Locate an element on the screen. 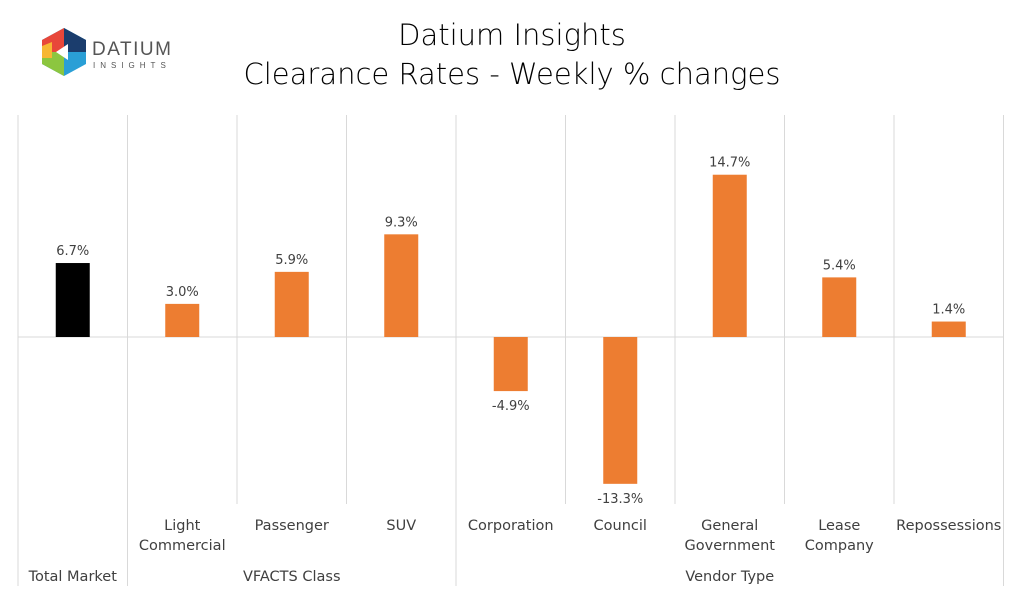 The width and height of the screenshot is (1024, 595). category-label: Lease is located at coordinates (839, 526).